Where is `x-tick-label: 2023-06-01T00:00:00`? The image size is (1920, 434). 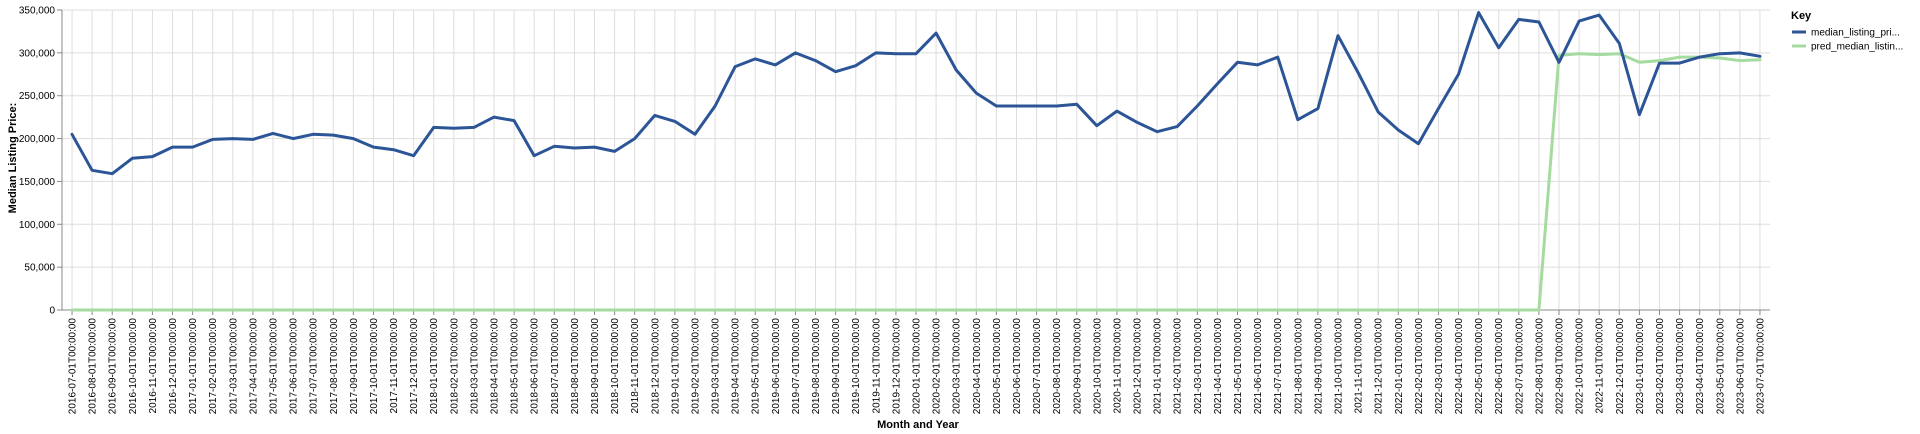
x-tick-label: 2023-06-01T00:00:00 is located at coordinates (1740, 366).